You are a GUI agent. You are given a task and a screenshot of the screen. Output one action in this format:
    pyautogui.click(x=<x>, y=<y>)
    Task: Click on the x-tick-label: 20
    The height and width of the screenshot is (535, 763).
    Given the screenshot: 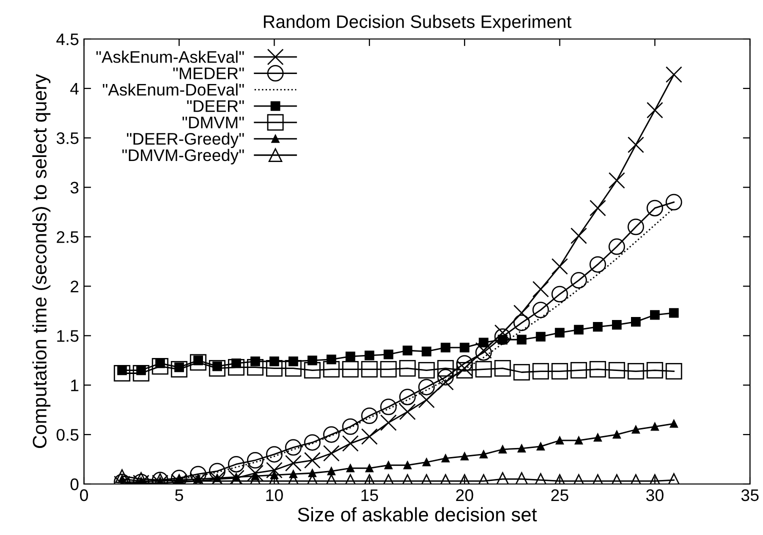 What is the action you would take?
    pyautogui.click(x=465, y=495)
    